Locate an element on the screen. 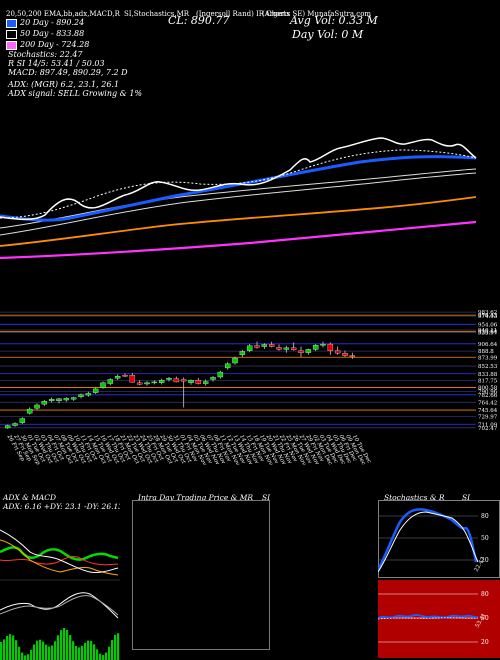 The image size is (500, 660). ma20-row: 20 Day - 890.24 is located at coordinates (45, 23).